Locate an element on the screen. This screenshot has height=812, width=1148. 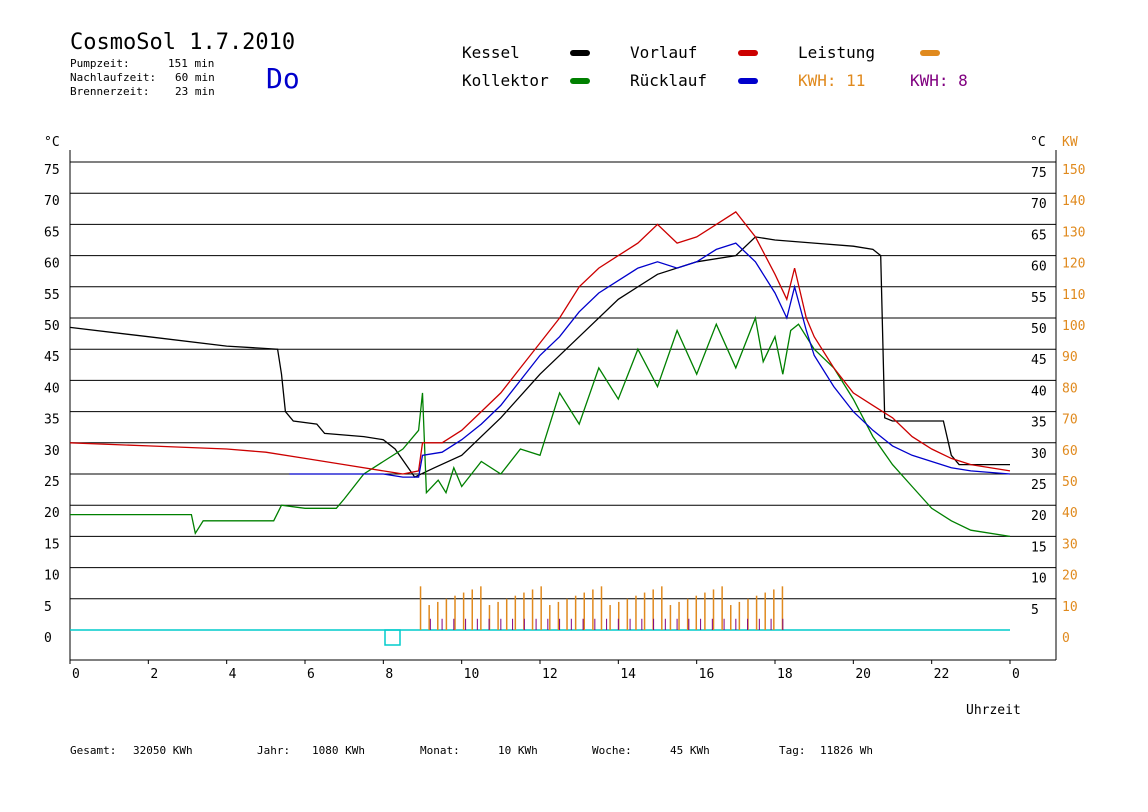
right-power-tick-label: 0 is located at coordinates (1066, 638).